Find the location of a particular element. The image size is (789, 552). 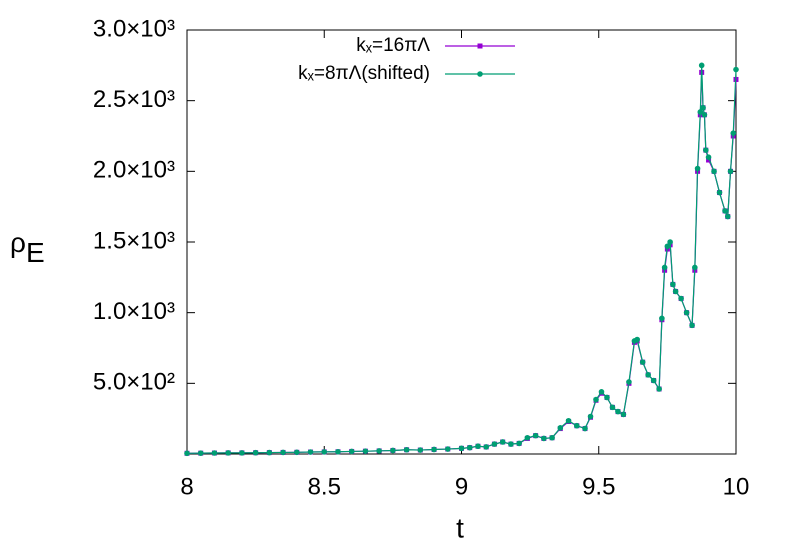

x-tick-label: 9.5 is located at coordinates (598, 486).